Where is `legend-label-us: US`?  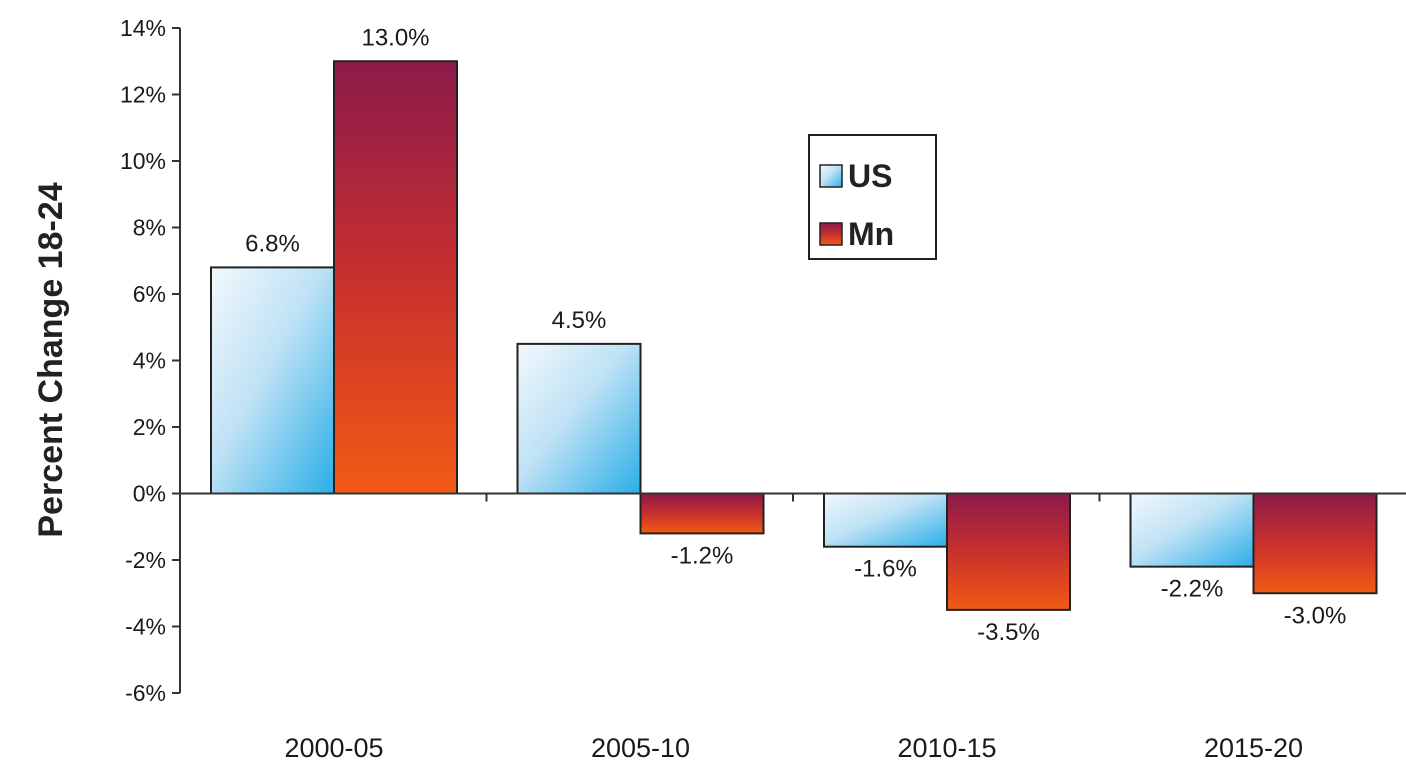
legend-label-us: US is located at coordinates (870, 176).